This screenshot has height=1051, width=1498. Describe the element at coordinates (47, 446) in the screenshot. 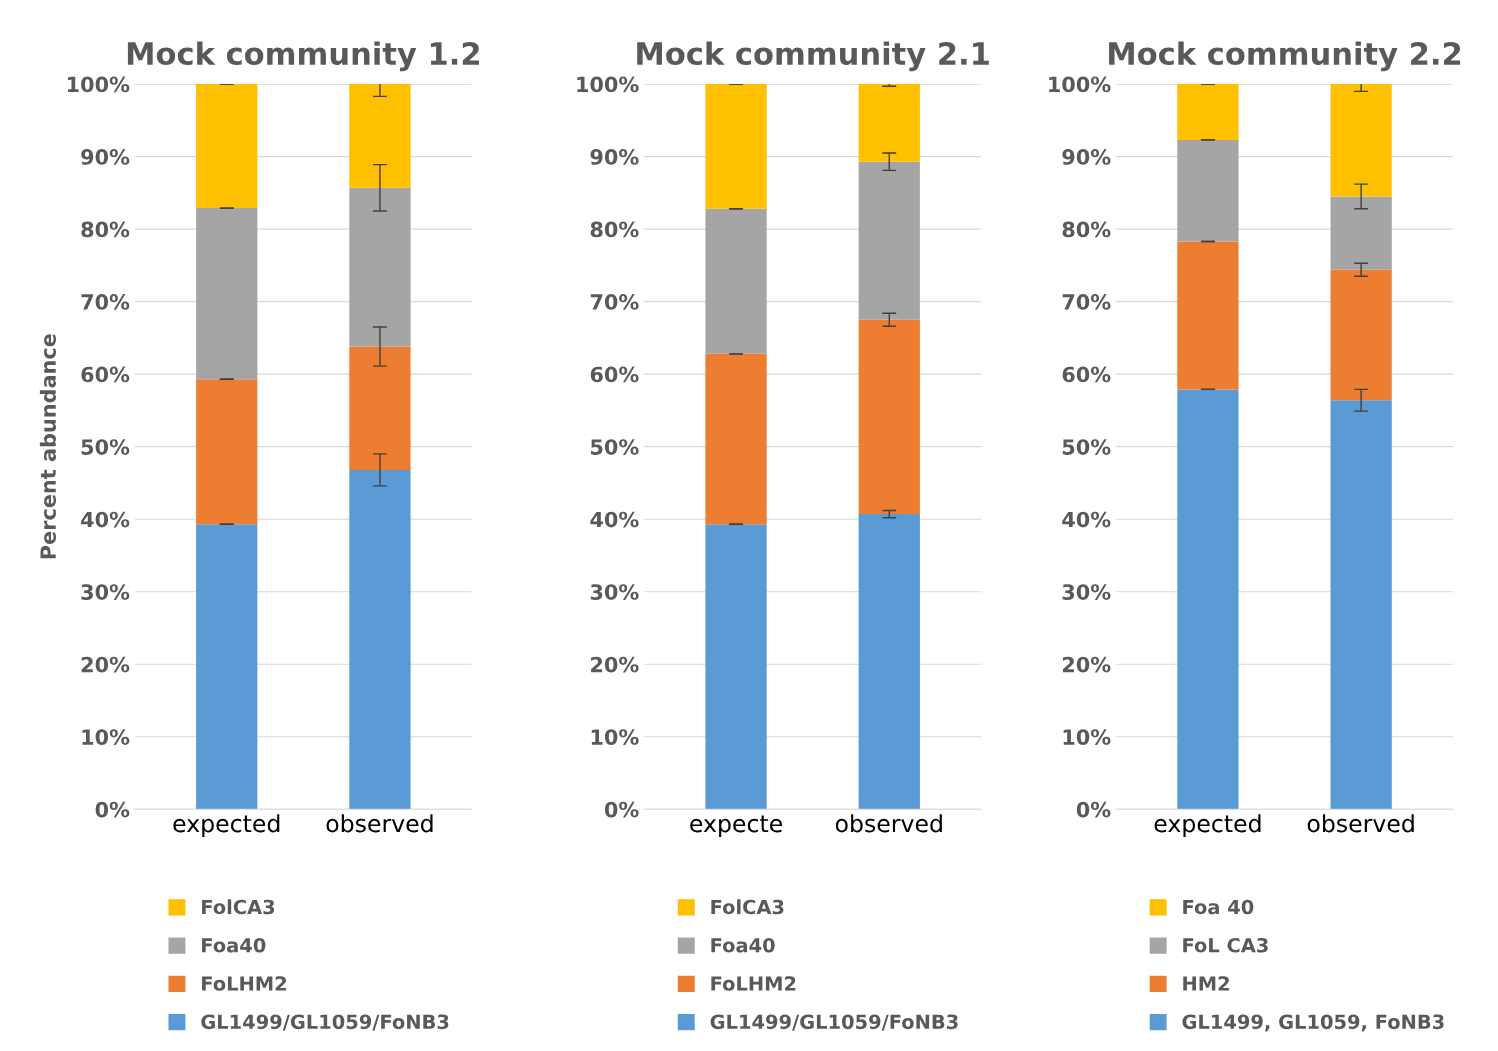

I see `y-axis-title: Percent abundance` at that location.